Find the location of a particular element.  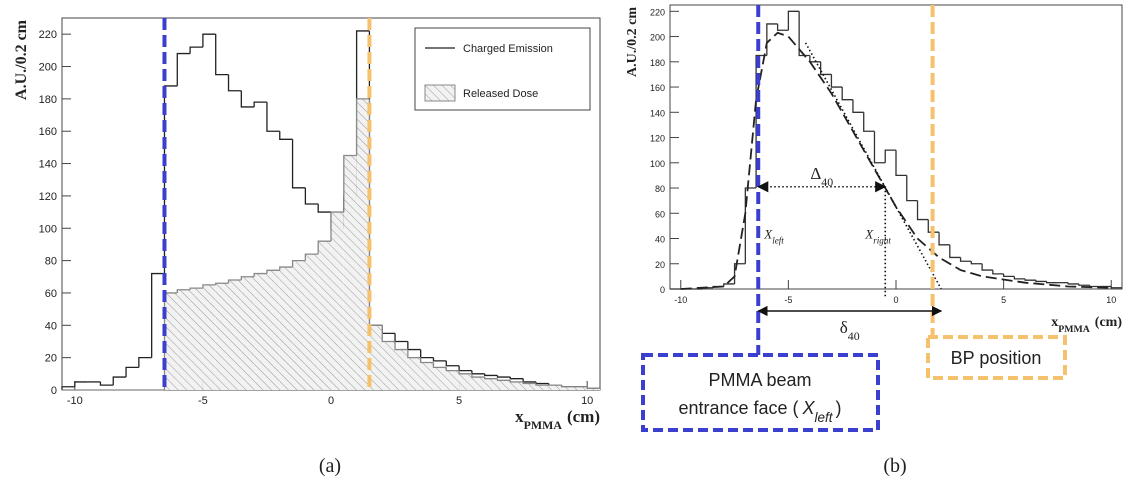

x-tick-label: 5 is located at coordinates (1003, 300).